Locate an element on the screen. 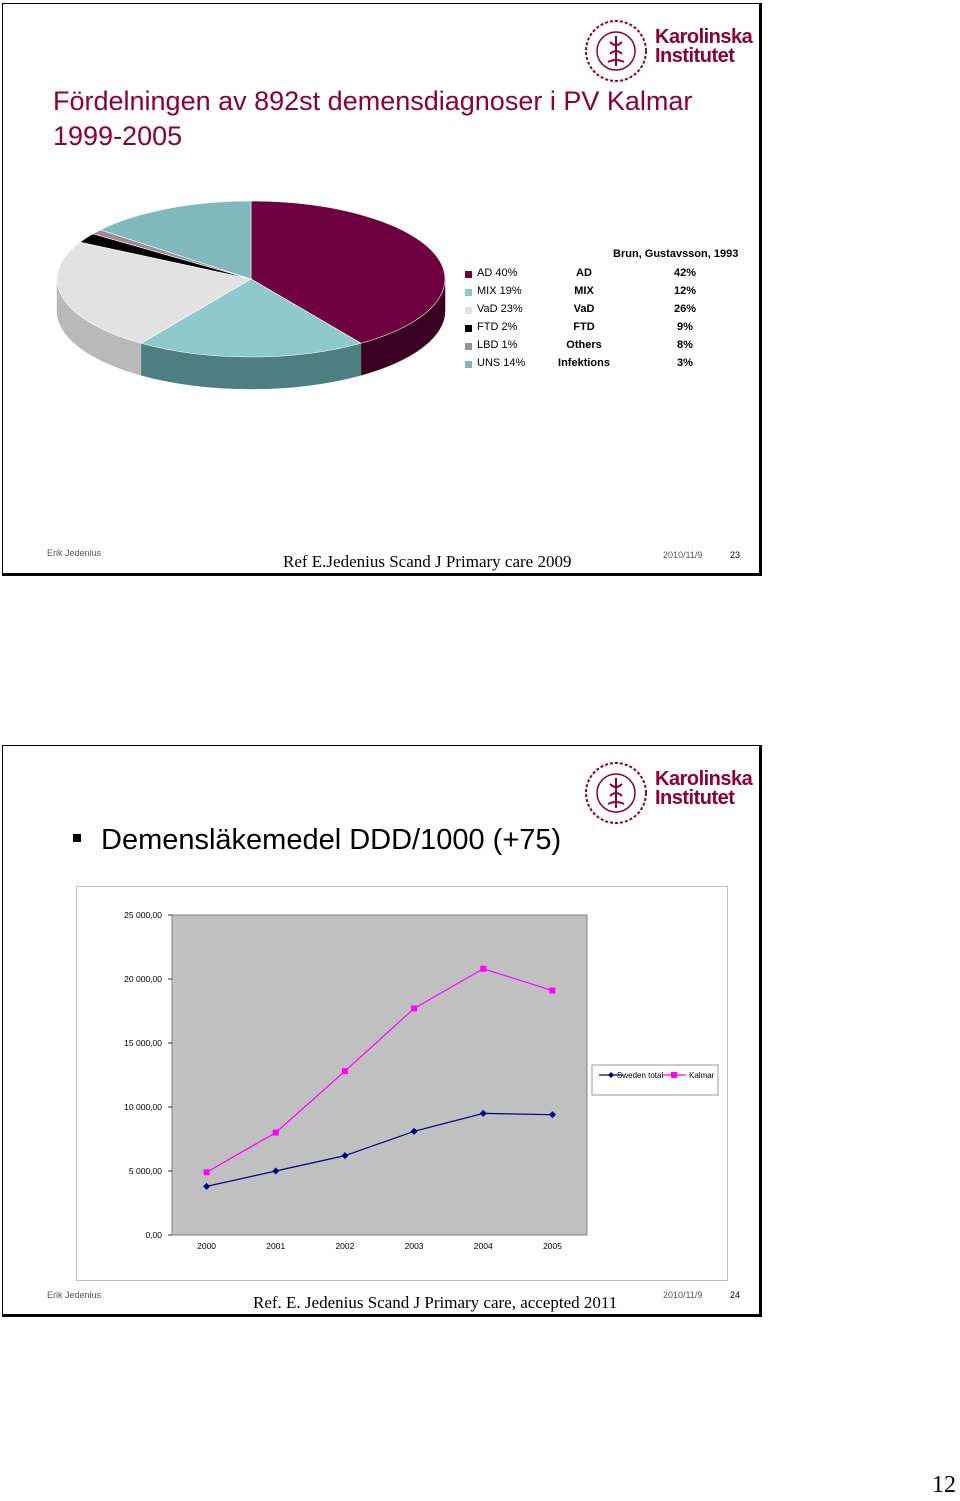 Image resolution: width=960 pixels, height=1501 pixels. x-tick-label: 2001 is located at coordinates (275, 1246).